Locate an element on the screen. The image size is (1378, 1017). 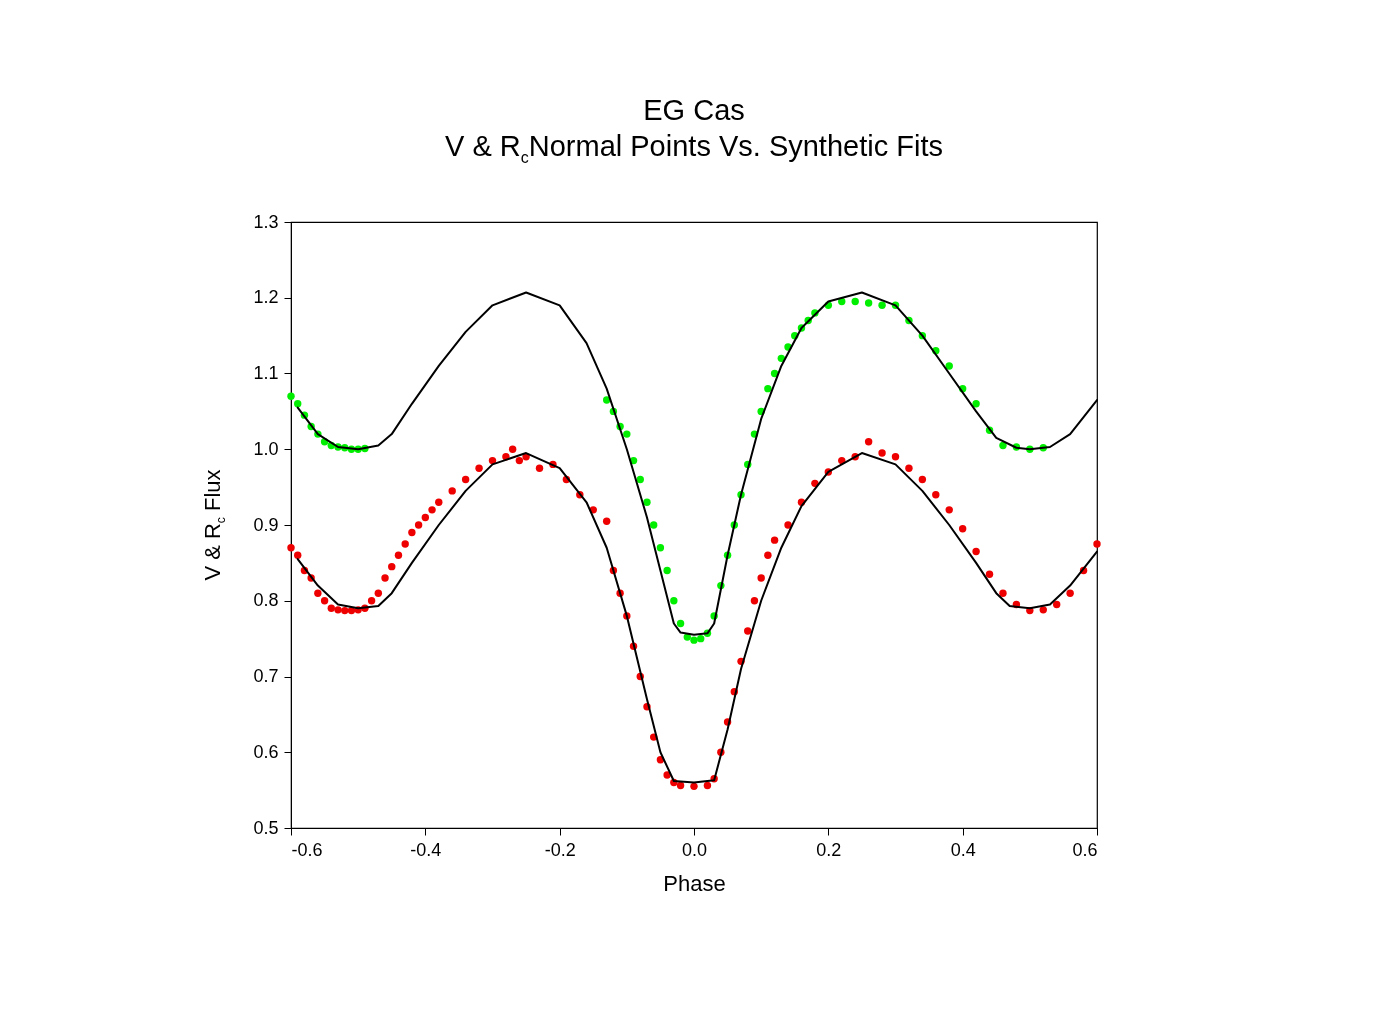
y-tick-label: 0.5 is located at coordinates (266, 827).